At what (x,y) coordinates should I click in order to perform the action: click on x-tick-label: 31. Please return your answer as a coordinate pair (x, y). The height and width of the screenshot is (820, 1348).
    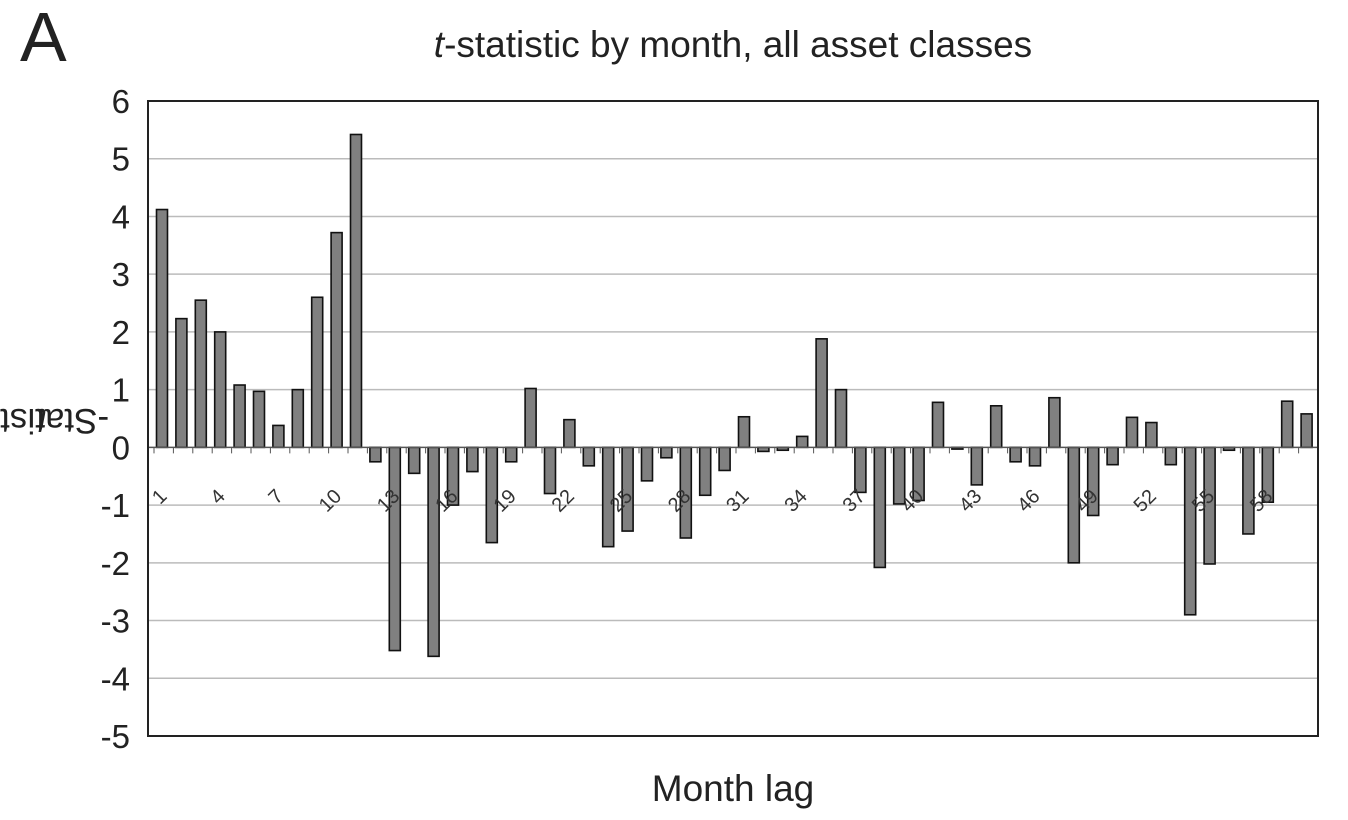
    Looking at the image, I should click on (737, 500).